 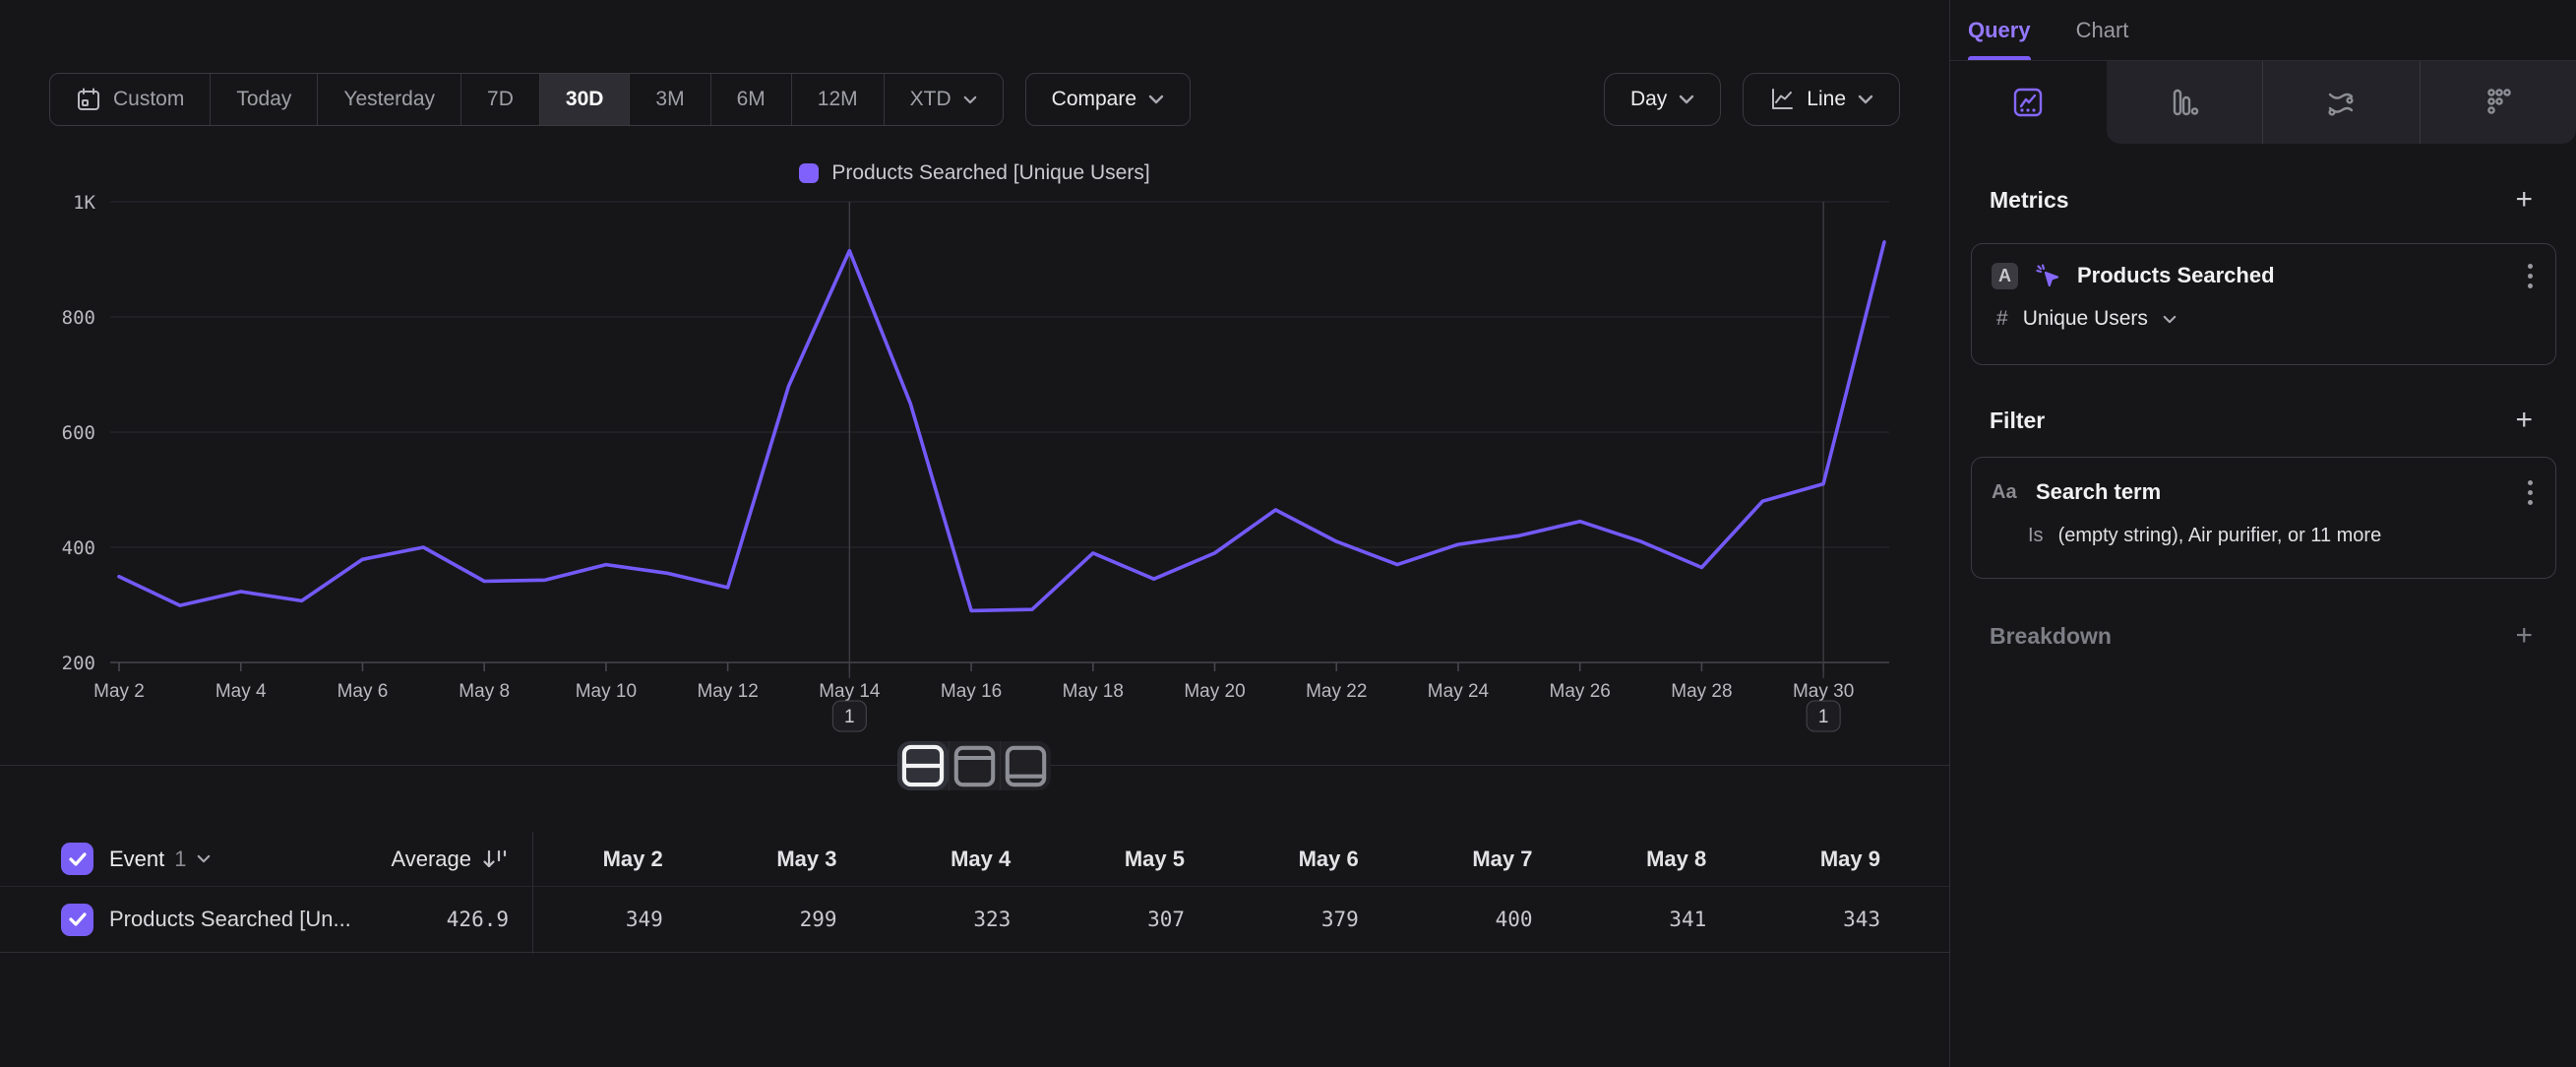 What do you see at coordinates (2002, 319) in the screenshot?
I see `hash-icon: #` at bounding box center [2002, 319].